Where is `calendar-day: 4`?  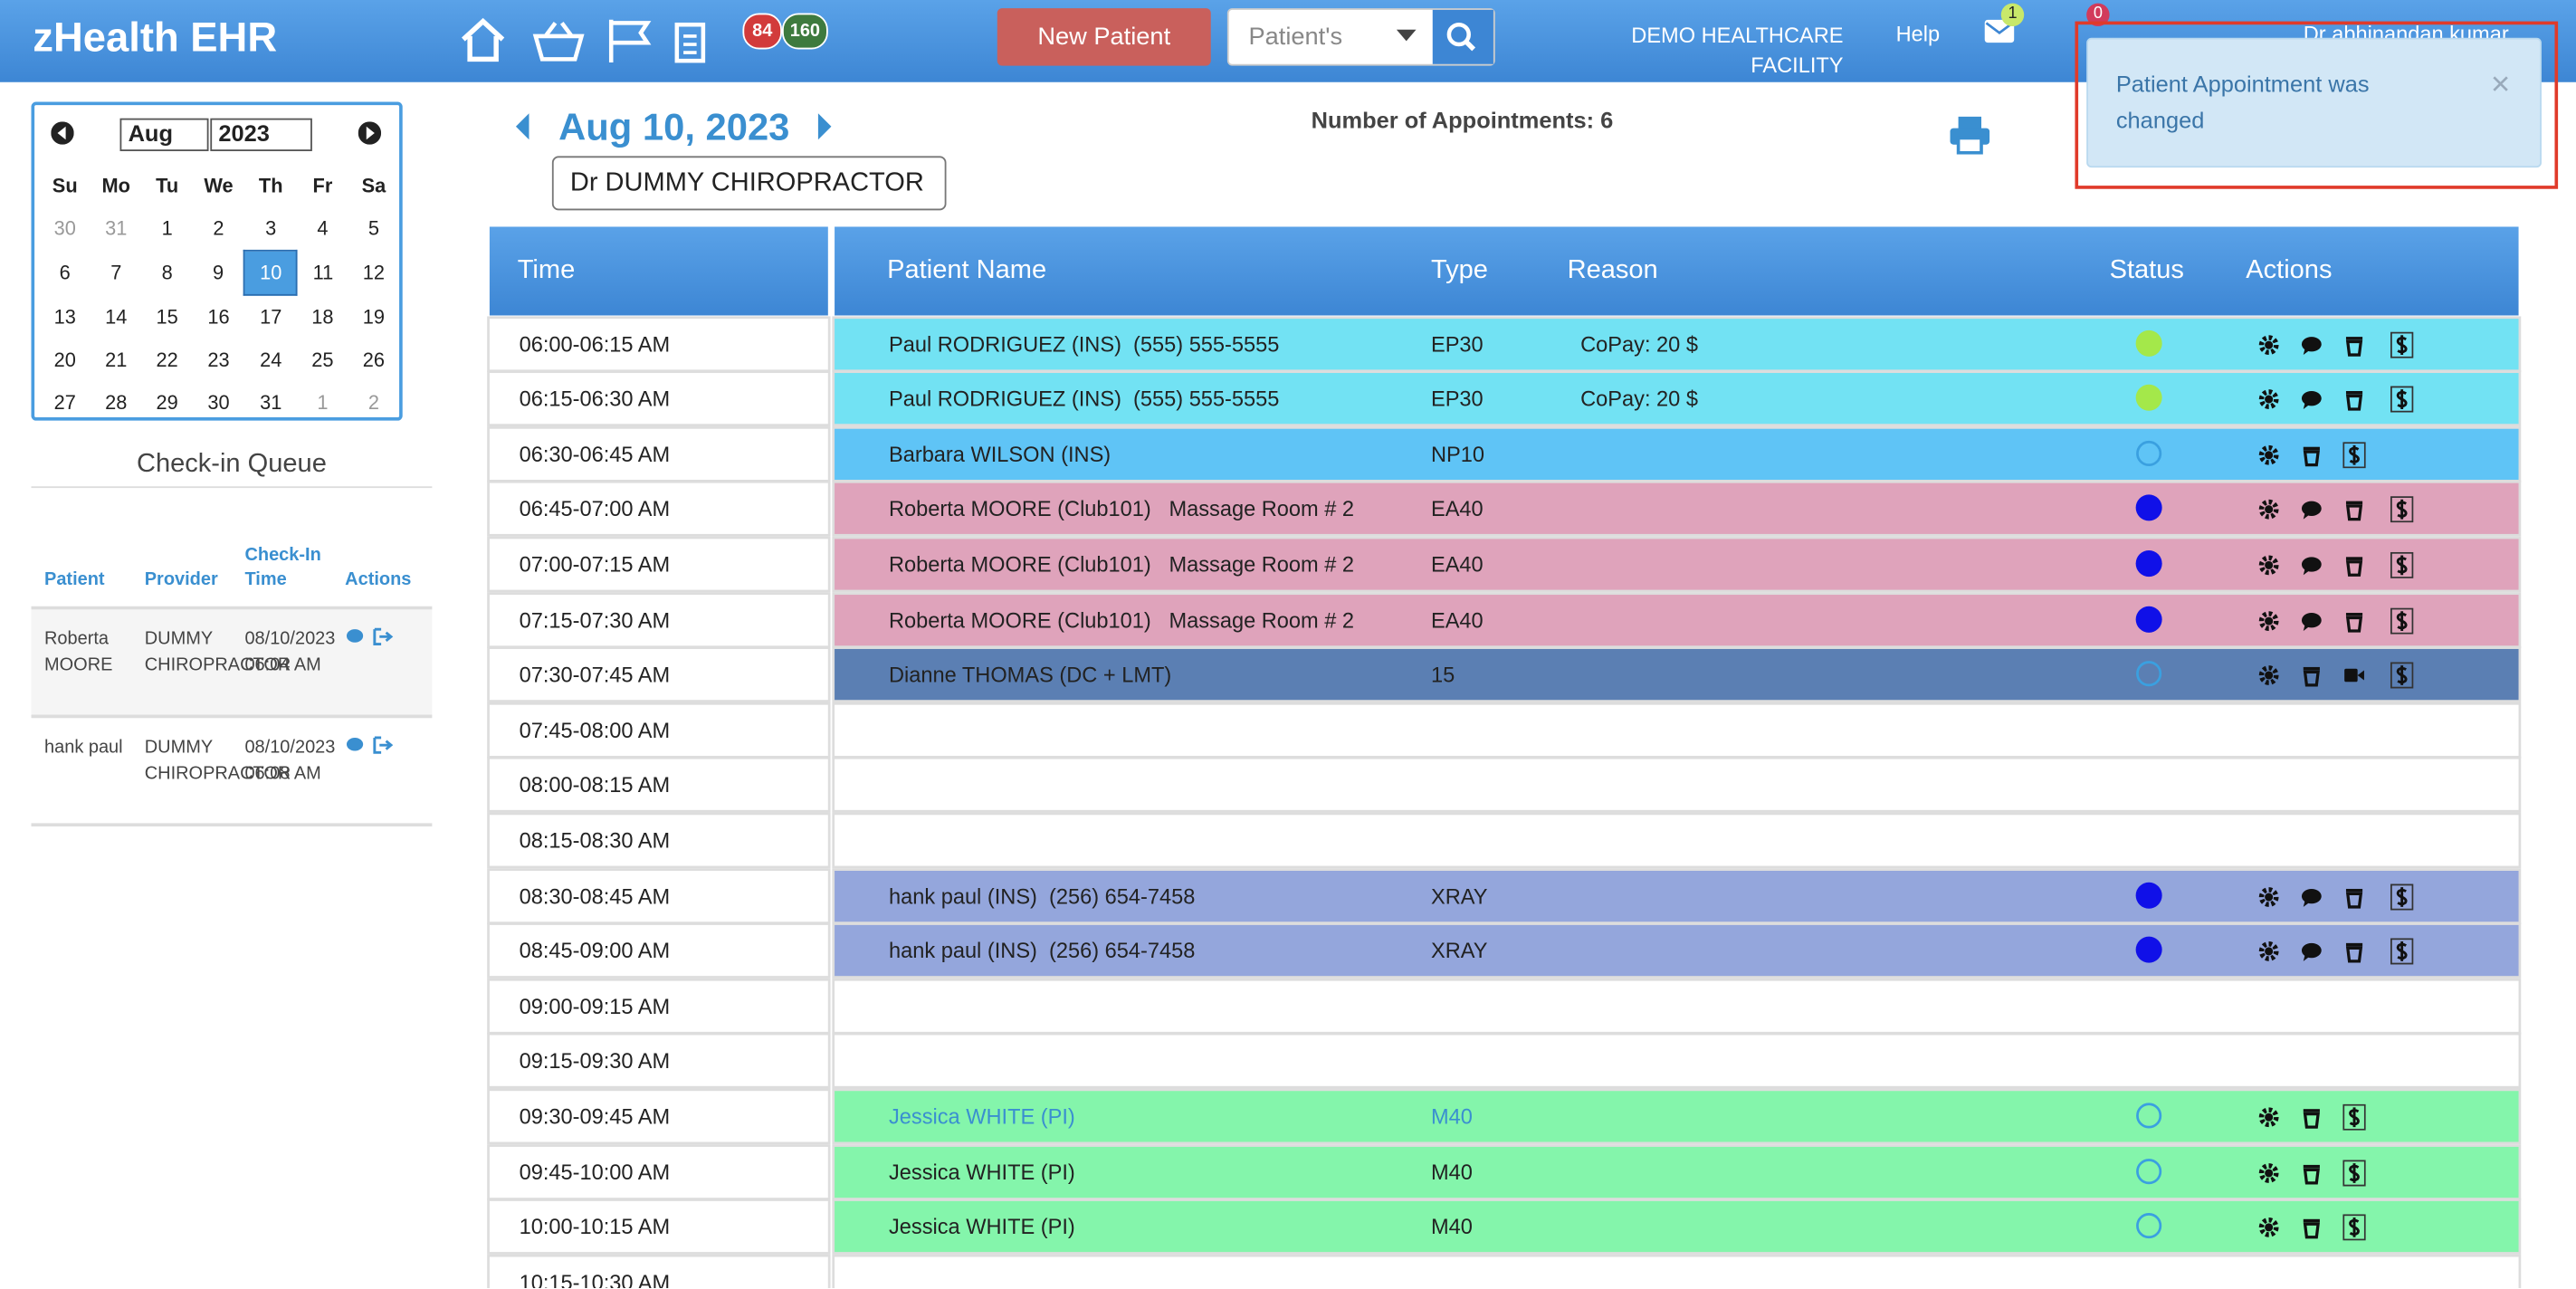 calendar-day: 4 is located at coordinates (322, 229).